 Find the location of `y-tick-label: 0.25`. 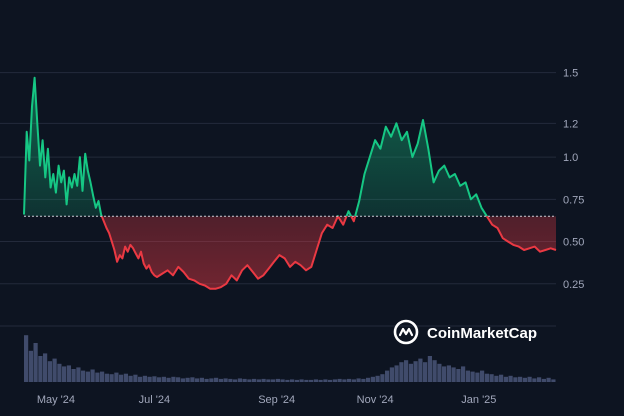

y-tick-label: 0.25 is located at coordinates (573, 285).